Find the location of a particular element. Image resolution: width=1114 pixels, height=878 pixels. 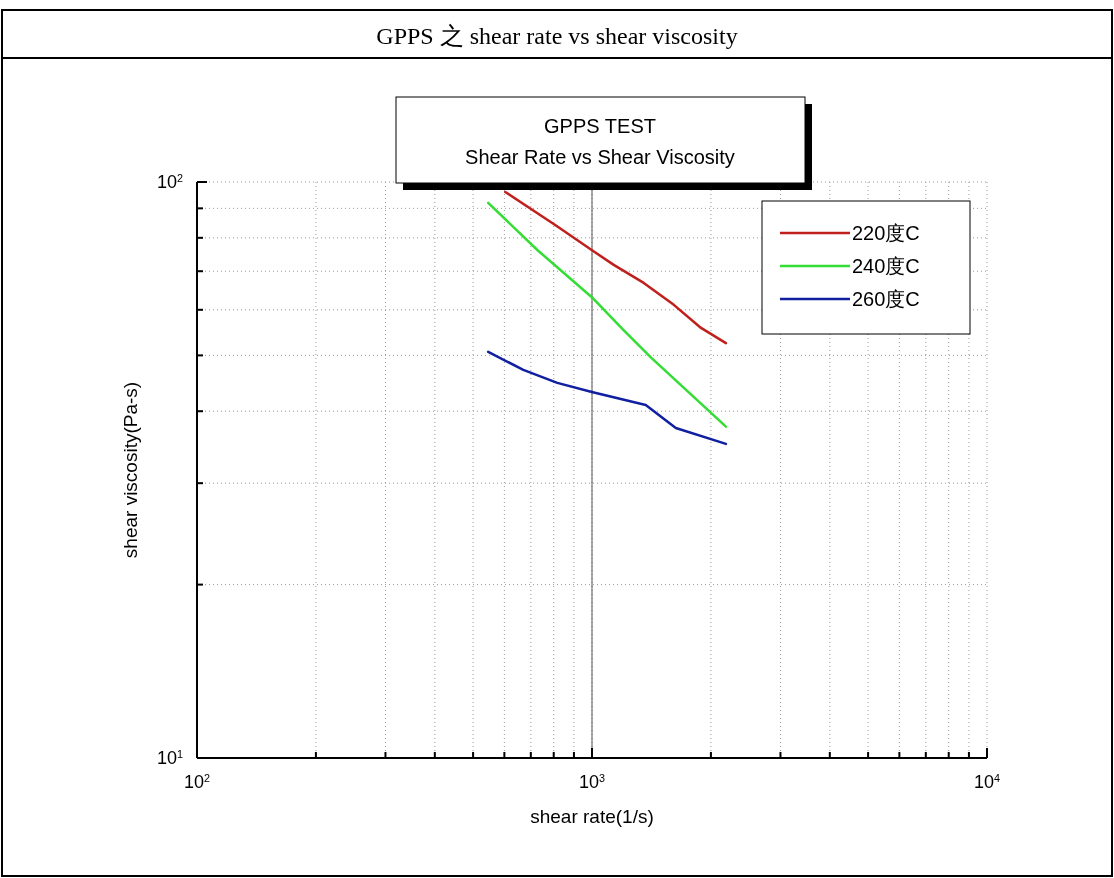

x-tick-label: 10$^{2}$ is located at coordinates (197, 782).